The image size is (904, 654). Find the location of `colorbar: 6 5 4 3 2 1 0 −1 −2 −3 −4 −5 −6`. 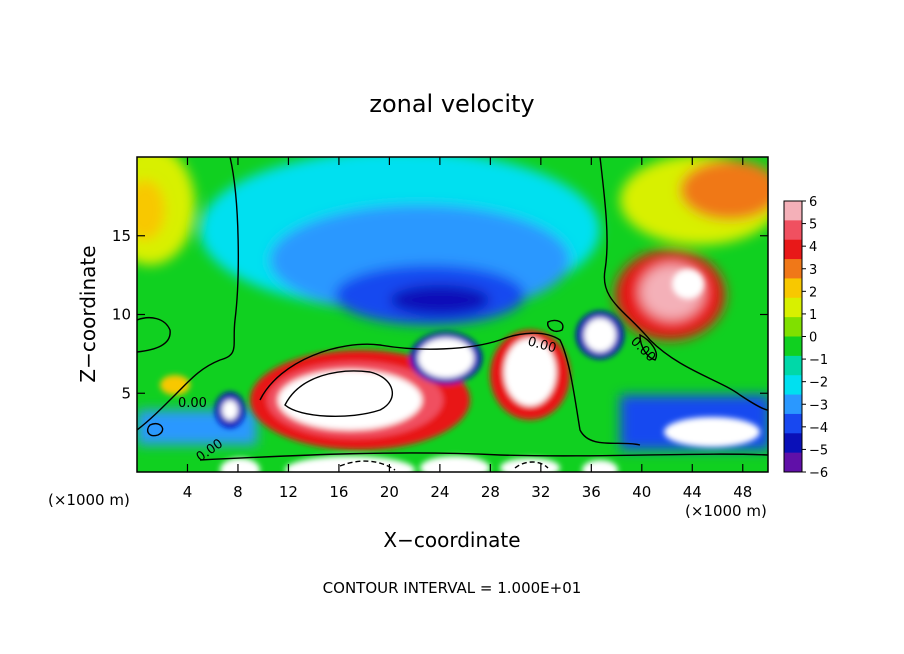

colorbar: 6 5 4 3 2 1 0 −1 −2 −3 −4 −5 −6 is located at coordinates (805, 338).